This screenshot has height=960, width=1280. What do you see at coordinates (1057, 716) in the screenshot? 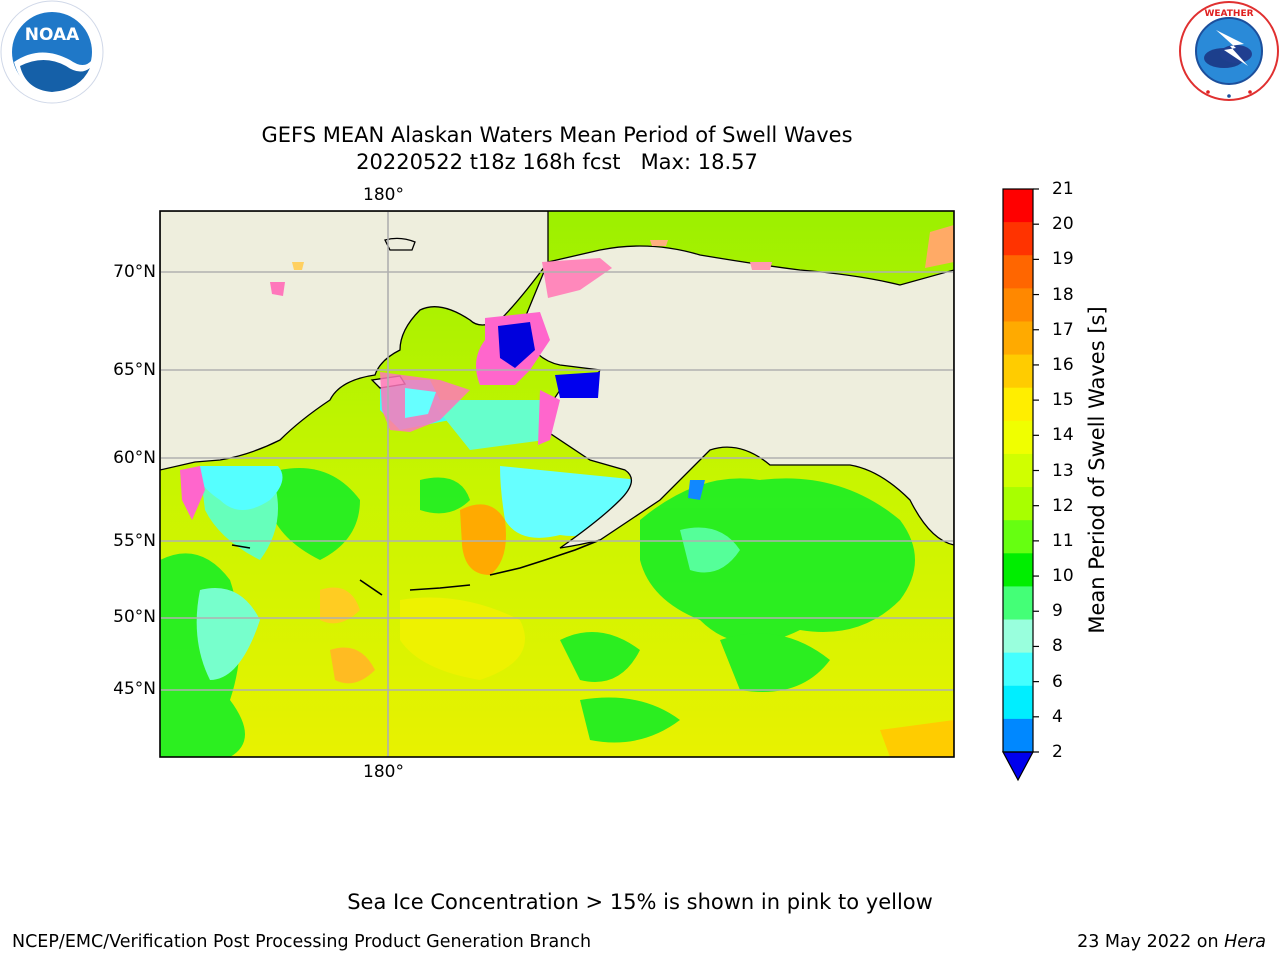
I see `colorbar-tick-label: 4` at bounding box center [1057, 716].